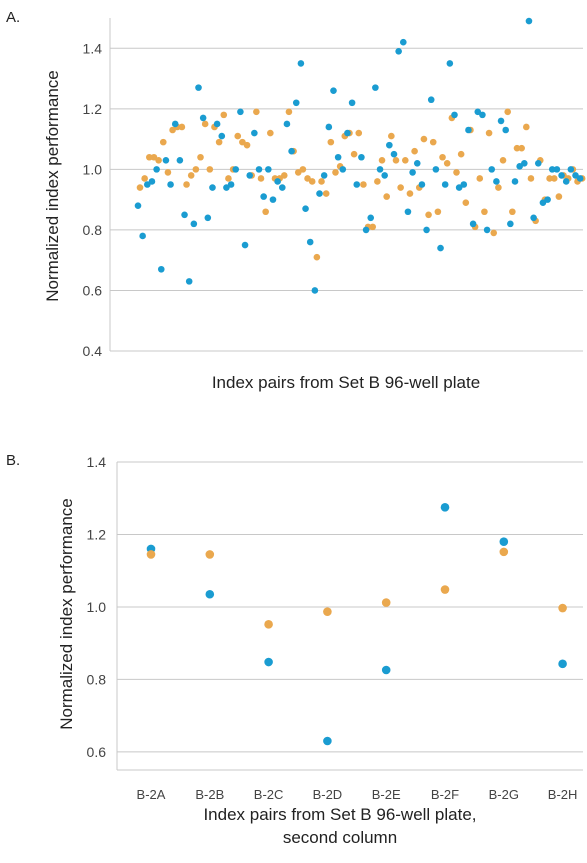  What do you see at coordinates (93, 169) in the screenshot?
I see `panel-a-y-tick-label: 1.0` at bounding box center [93, 169].